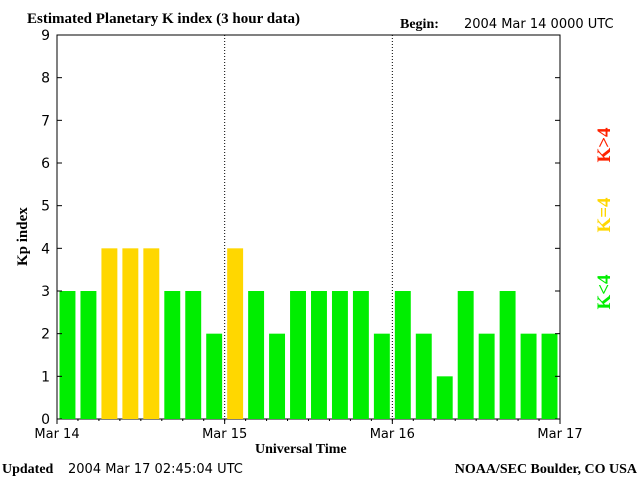 The image size is (640, 480). I want to click on x-tick-label: Mar 16, so click(392, 434).